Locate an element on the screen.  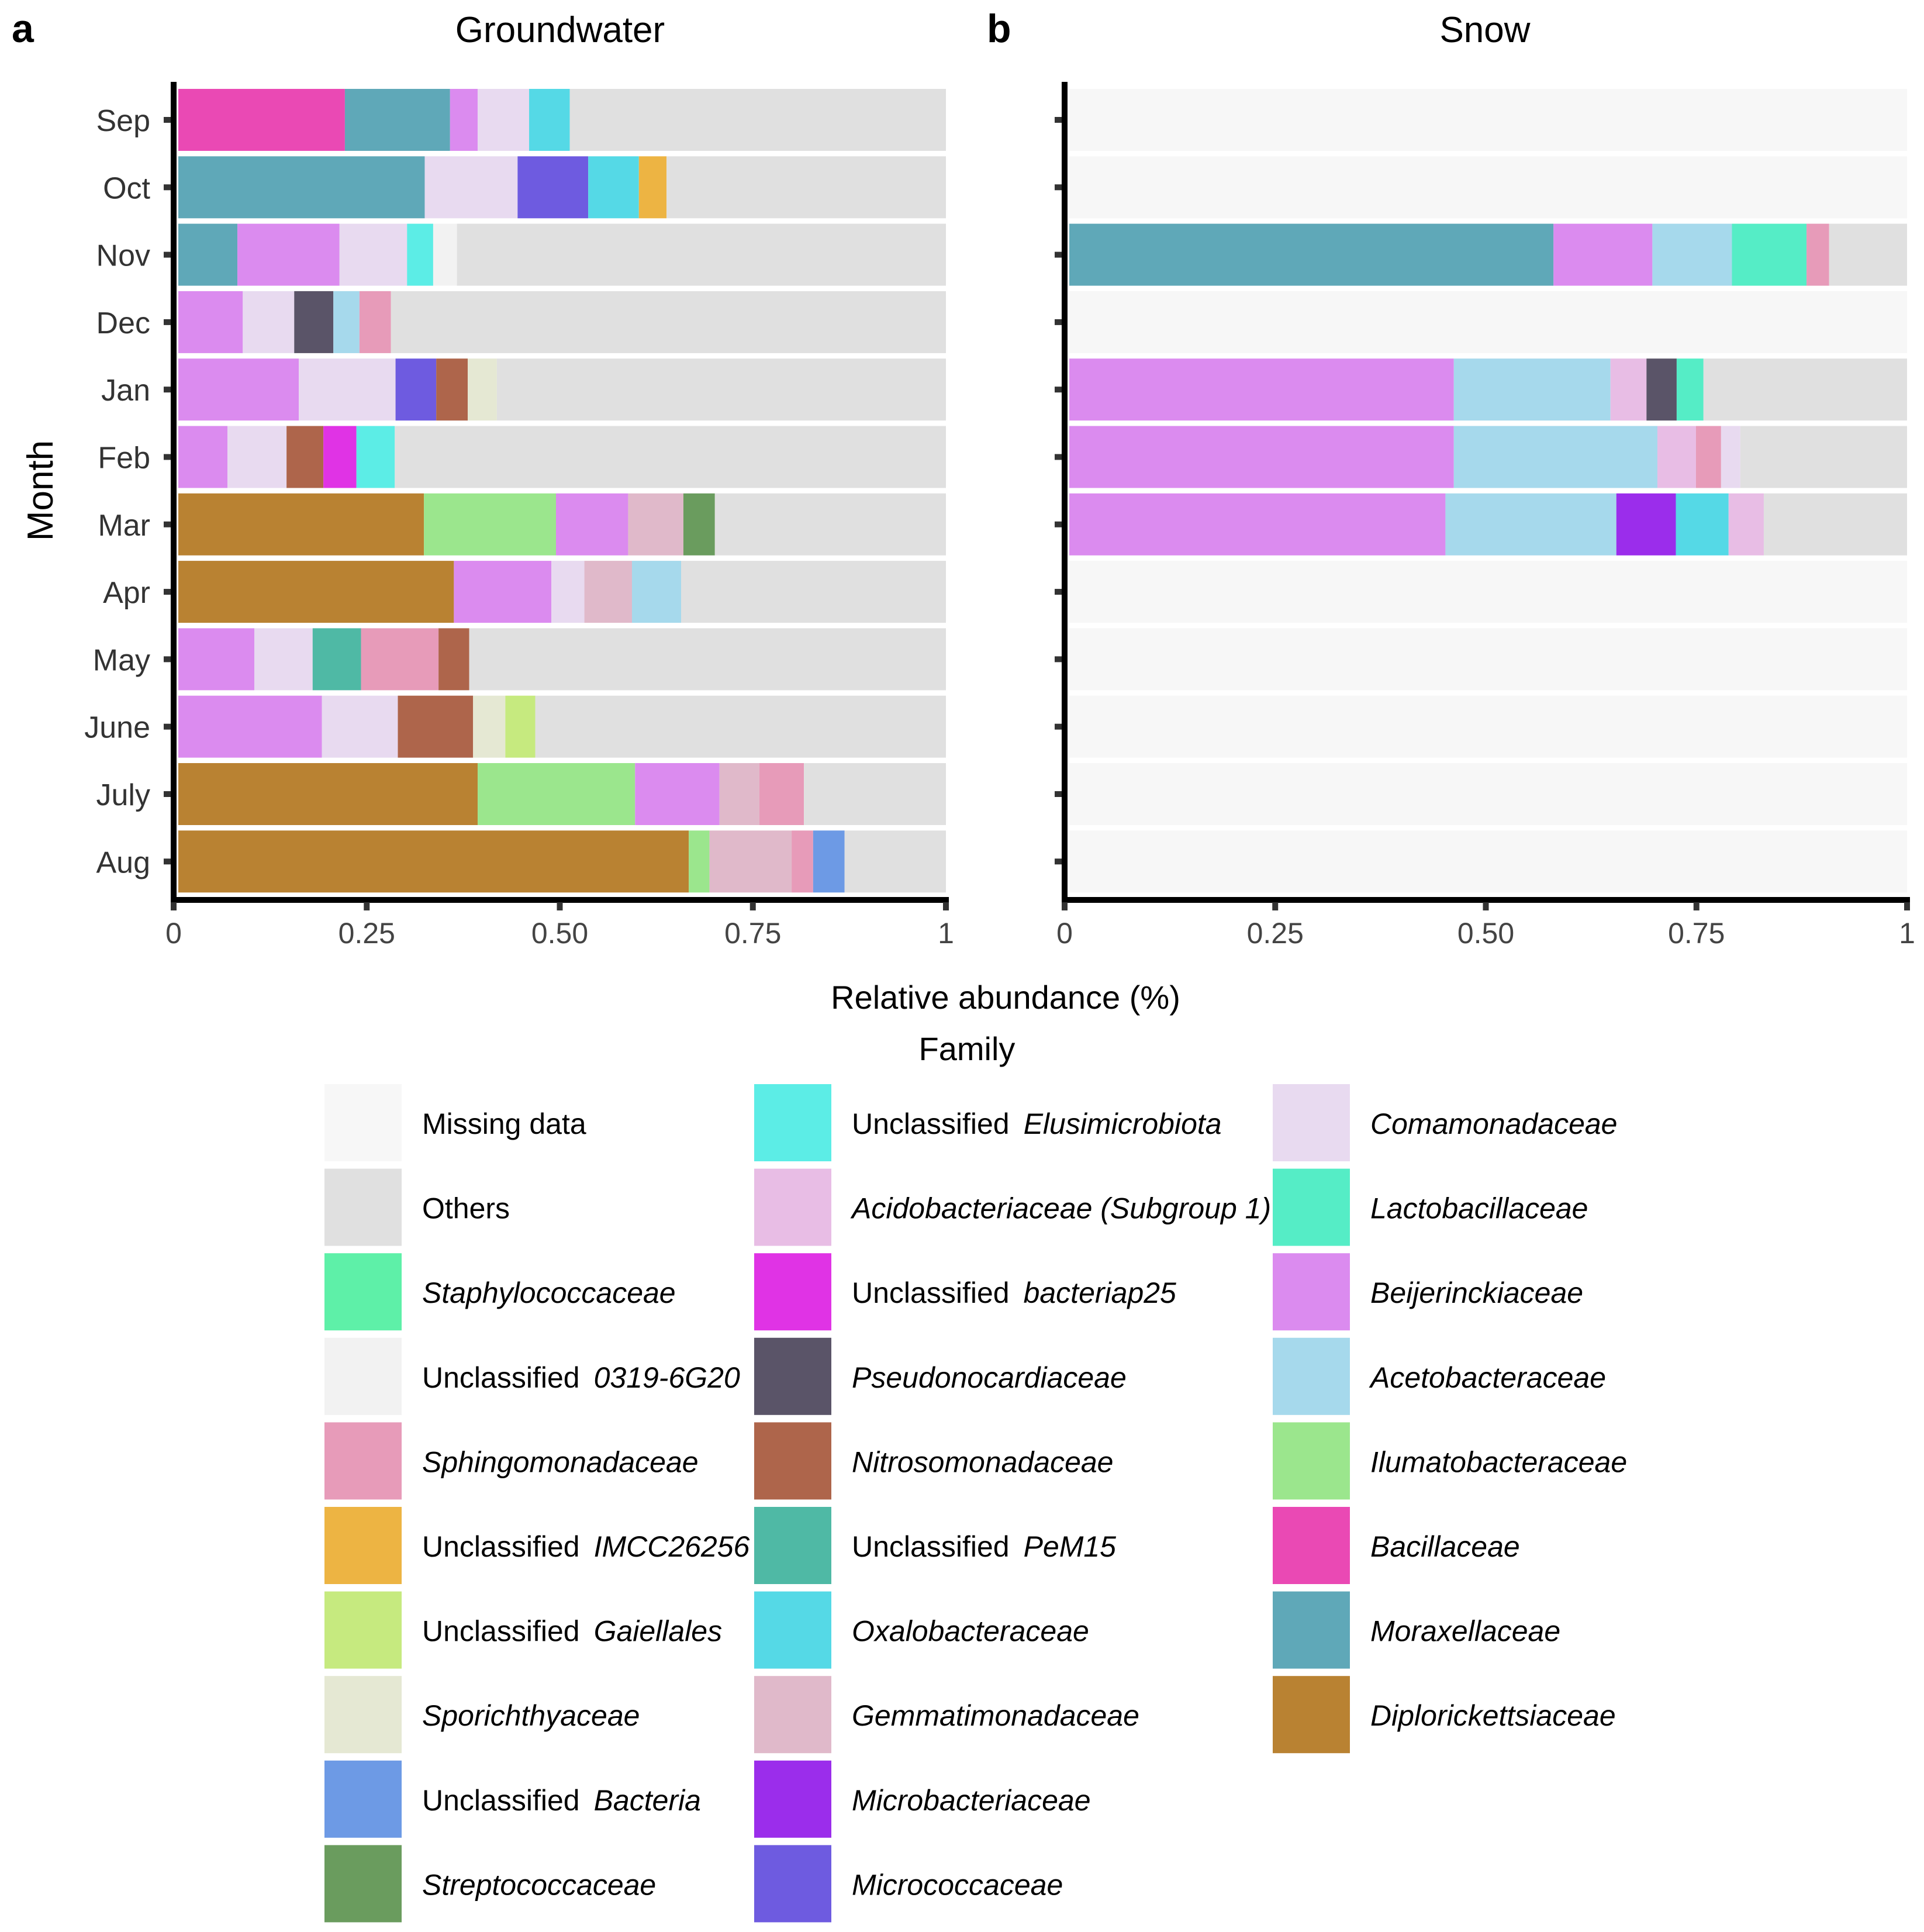
legend-label-acetobacteraceae: Acetobacteraceae is located at coordinates (1488, 1377).